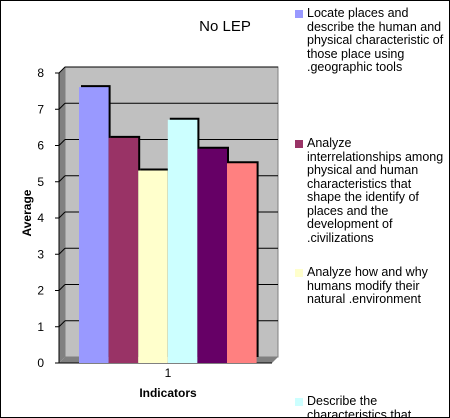  Describe the element at coordinates (40, 327) in the screenshot. I see `y-tick-label-1: 1` at that location.